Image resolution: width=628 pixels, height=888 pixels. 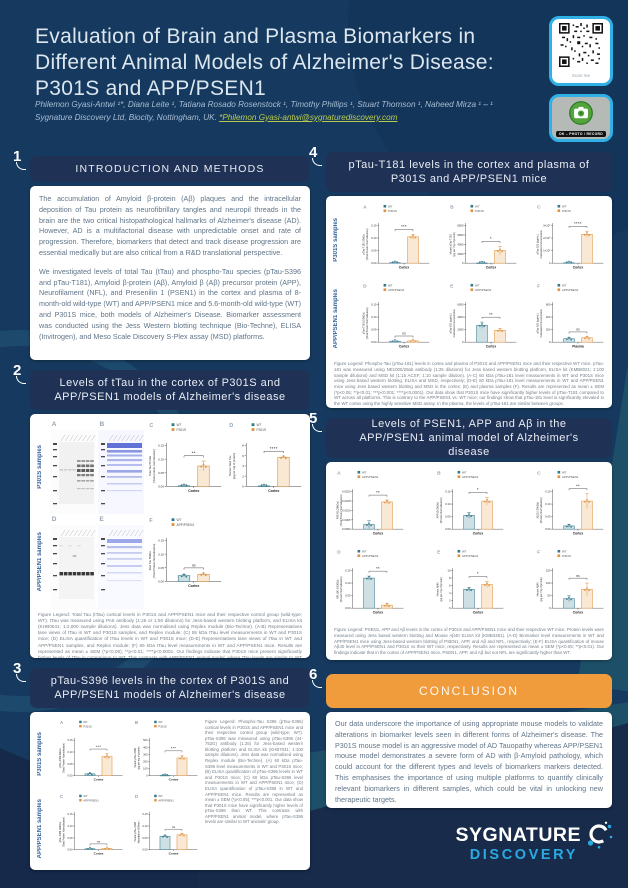 I want to click on svg-text: 0, so click(x=550, y=608).